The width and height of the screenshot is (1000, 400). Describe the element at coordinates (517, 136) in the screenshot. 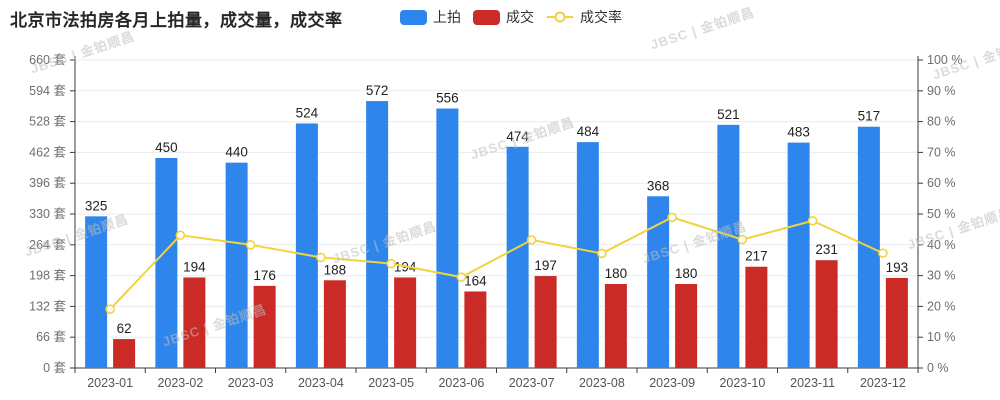

I see `bar-listed-value: 474` at that location.